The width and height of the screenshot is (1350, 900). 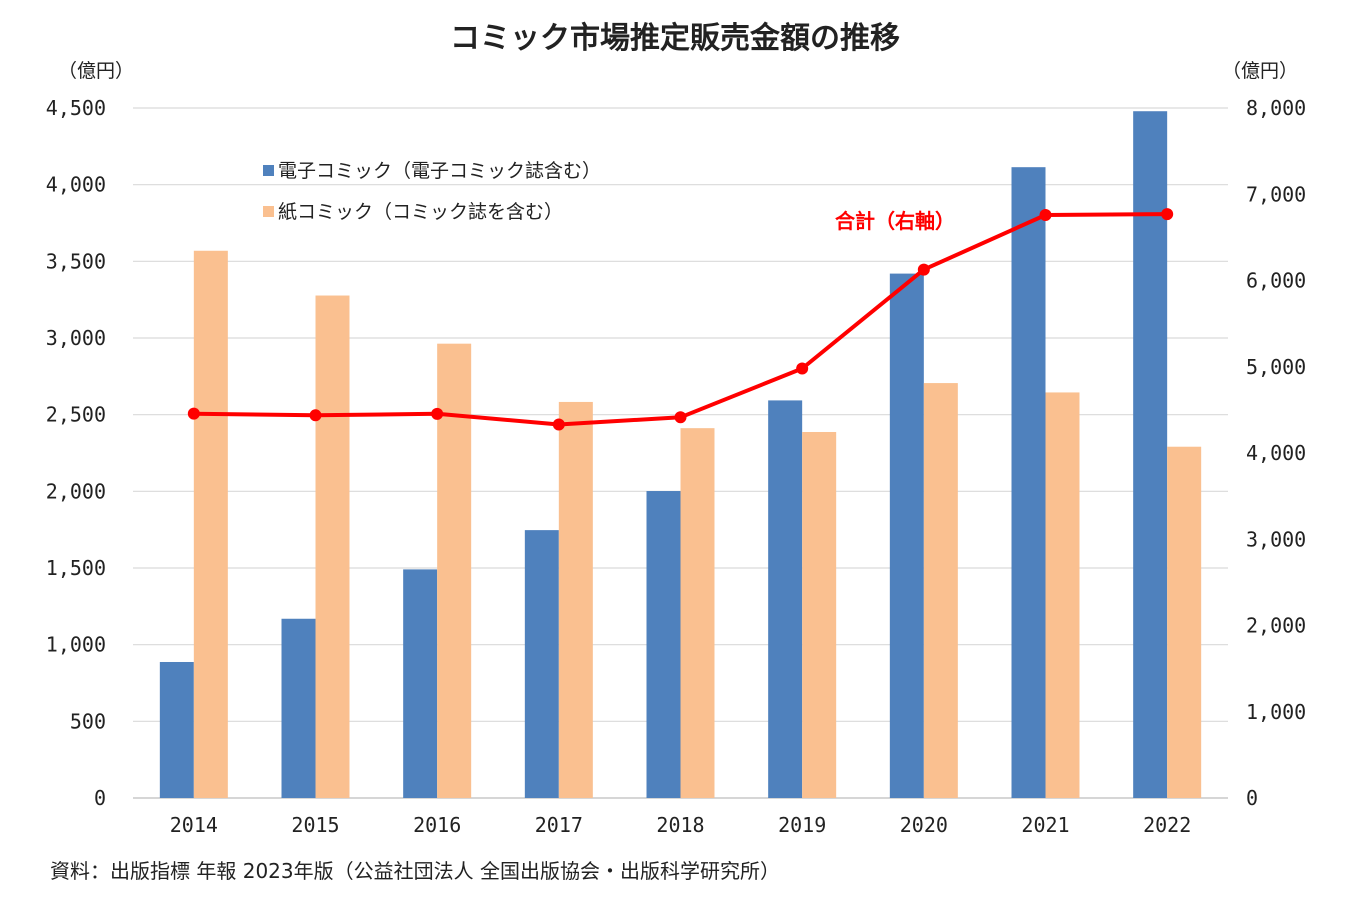 I want to click on bar-print-2015, so click(x=332, y=546).